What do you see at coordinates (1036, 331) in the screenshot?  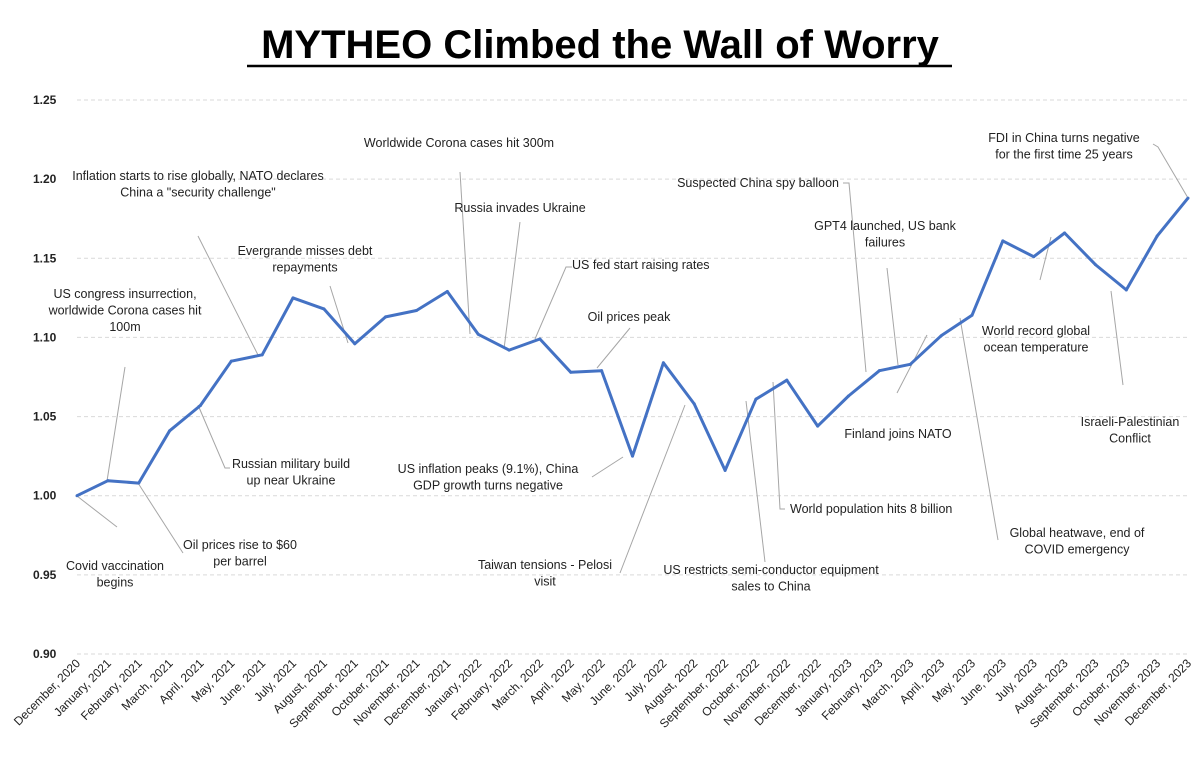 I see `annotation-text: World record global` at bounding box center [1036, 331].